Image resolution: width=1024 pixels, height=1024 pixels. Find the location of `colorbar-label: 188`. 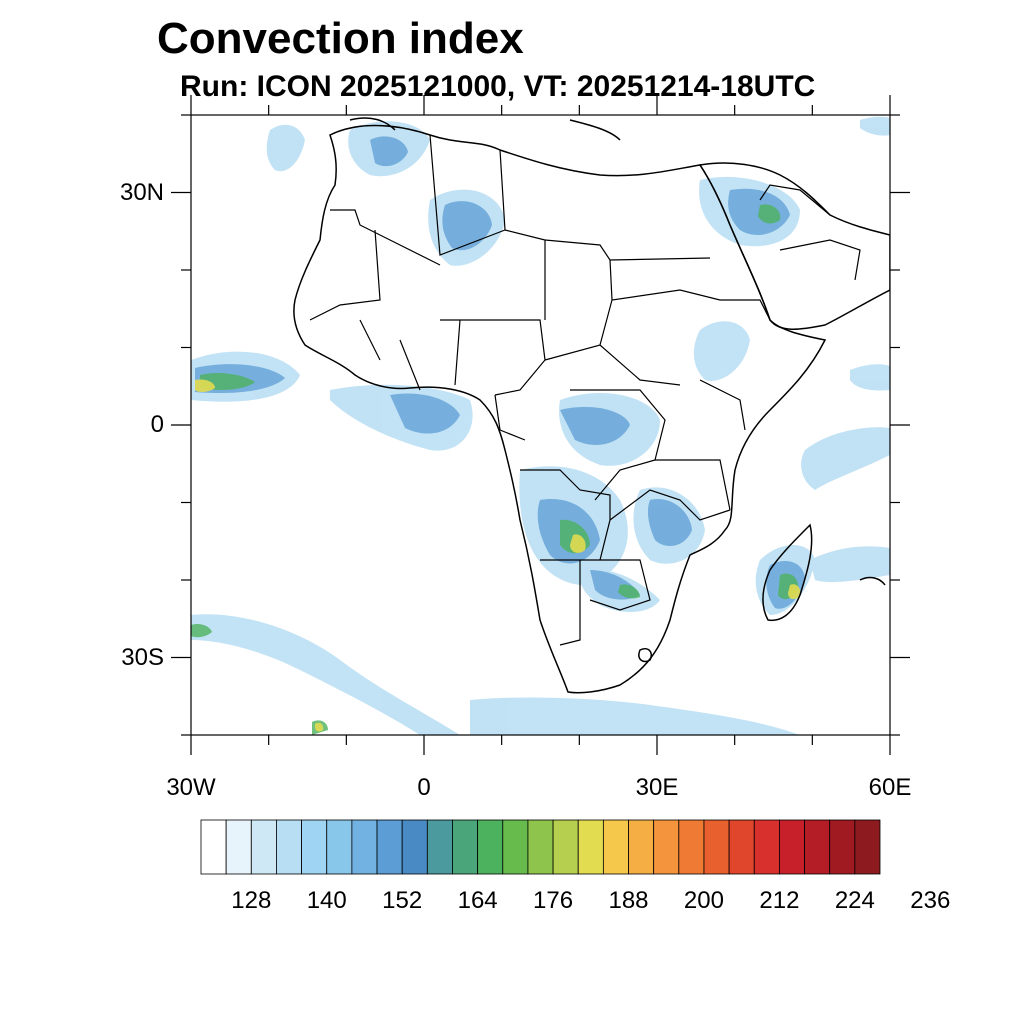

colorbar-label: 188 is located at coordinates (628, 900).